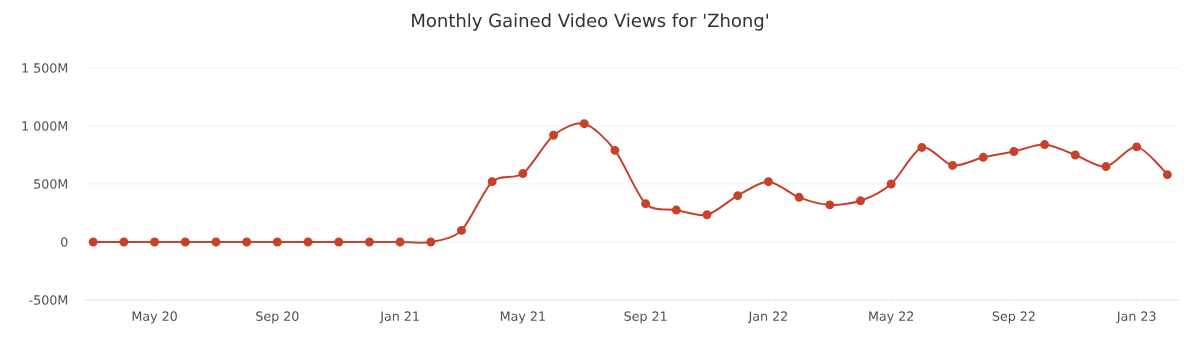 The height and width of the screenshot is (339, 1200). I want to click on x-tick-label: May 21, so click(522, 317).